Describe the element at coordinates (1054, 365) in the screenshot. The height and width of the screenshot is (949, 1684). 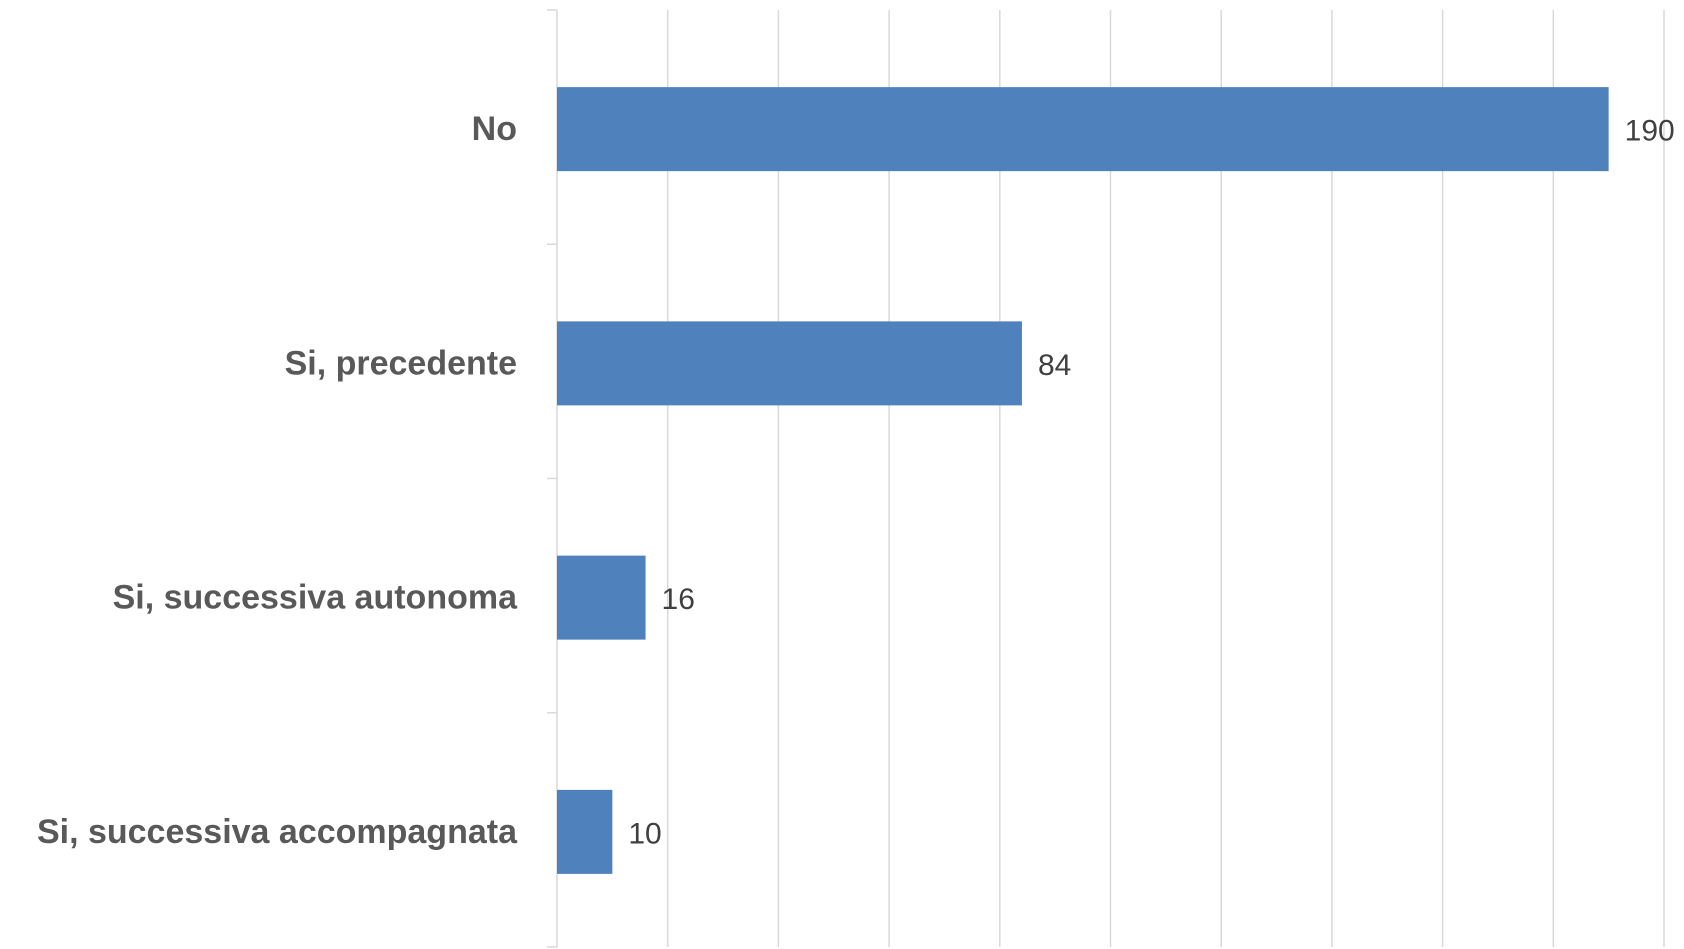
I see `data-label: 84` at that location.